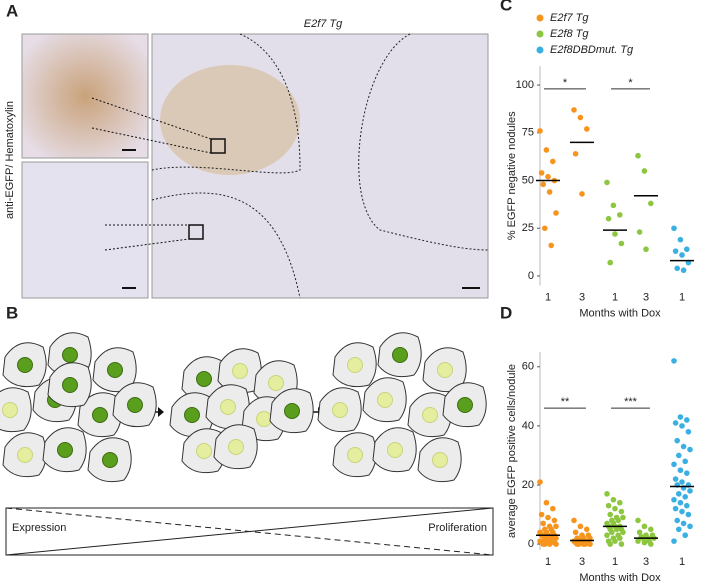 This screenshot has height=586, width=709. I want to click on scale-bar, so click(301, 219).